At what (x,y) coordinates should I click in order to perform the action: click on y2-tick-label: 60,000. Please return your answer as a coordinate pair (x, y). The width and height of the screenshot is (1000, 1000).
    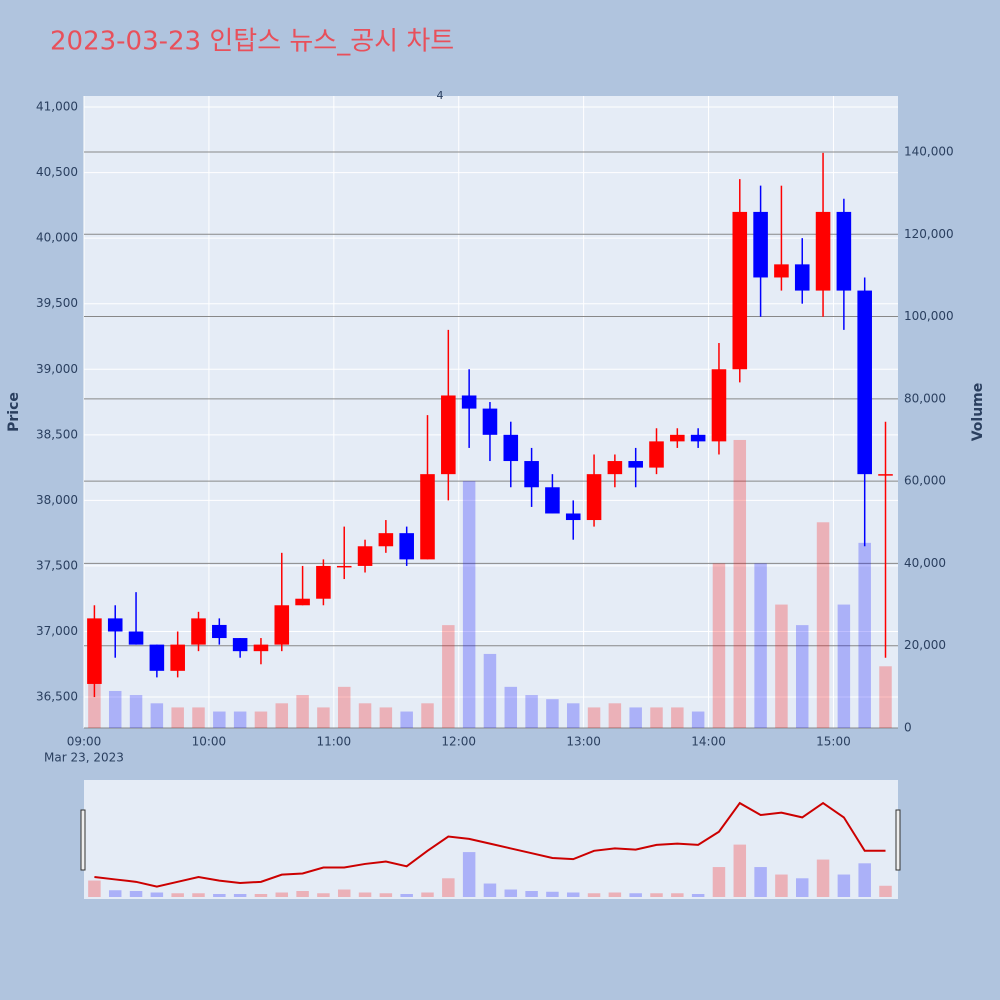
    Looking at the image, I should click on (925, 481).